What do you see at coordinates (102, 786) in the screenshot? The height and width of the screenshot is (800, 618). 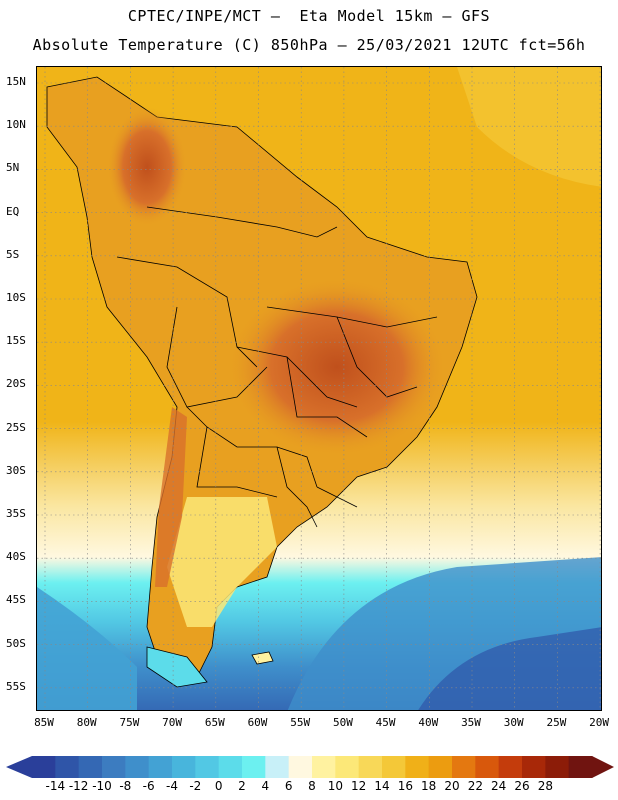 I see `colorbar-tick-label: -10` at bounding box center [102, 786].